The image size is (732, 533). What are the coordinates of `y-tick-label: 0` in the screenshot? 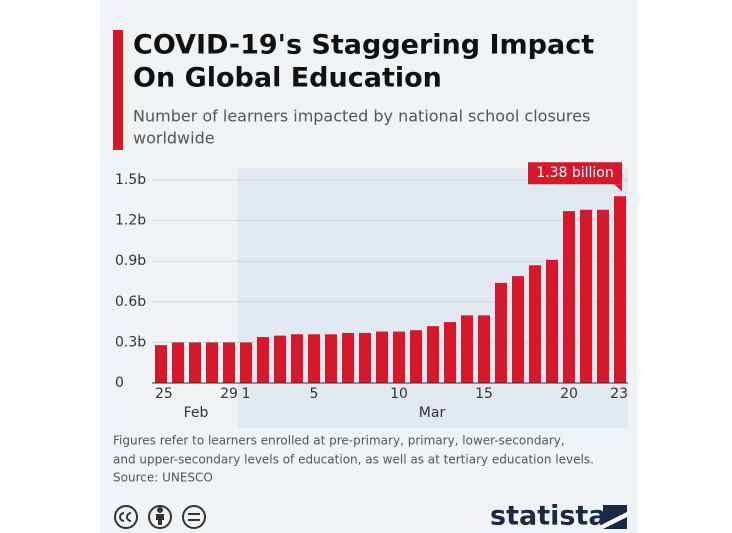 It's located at (119, 383).